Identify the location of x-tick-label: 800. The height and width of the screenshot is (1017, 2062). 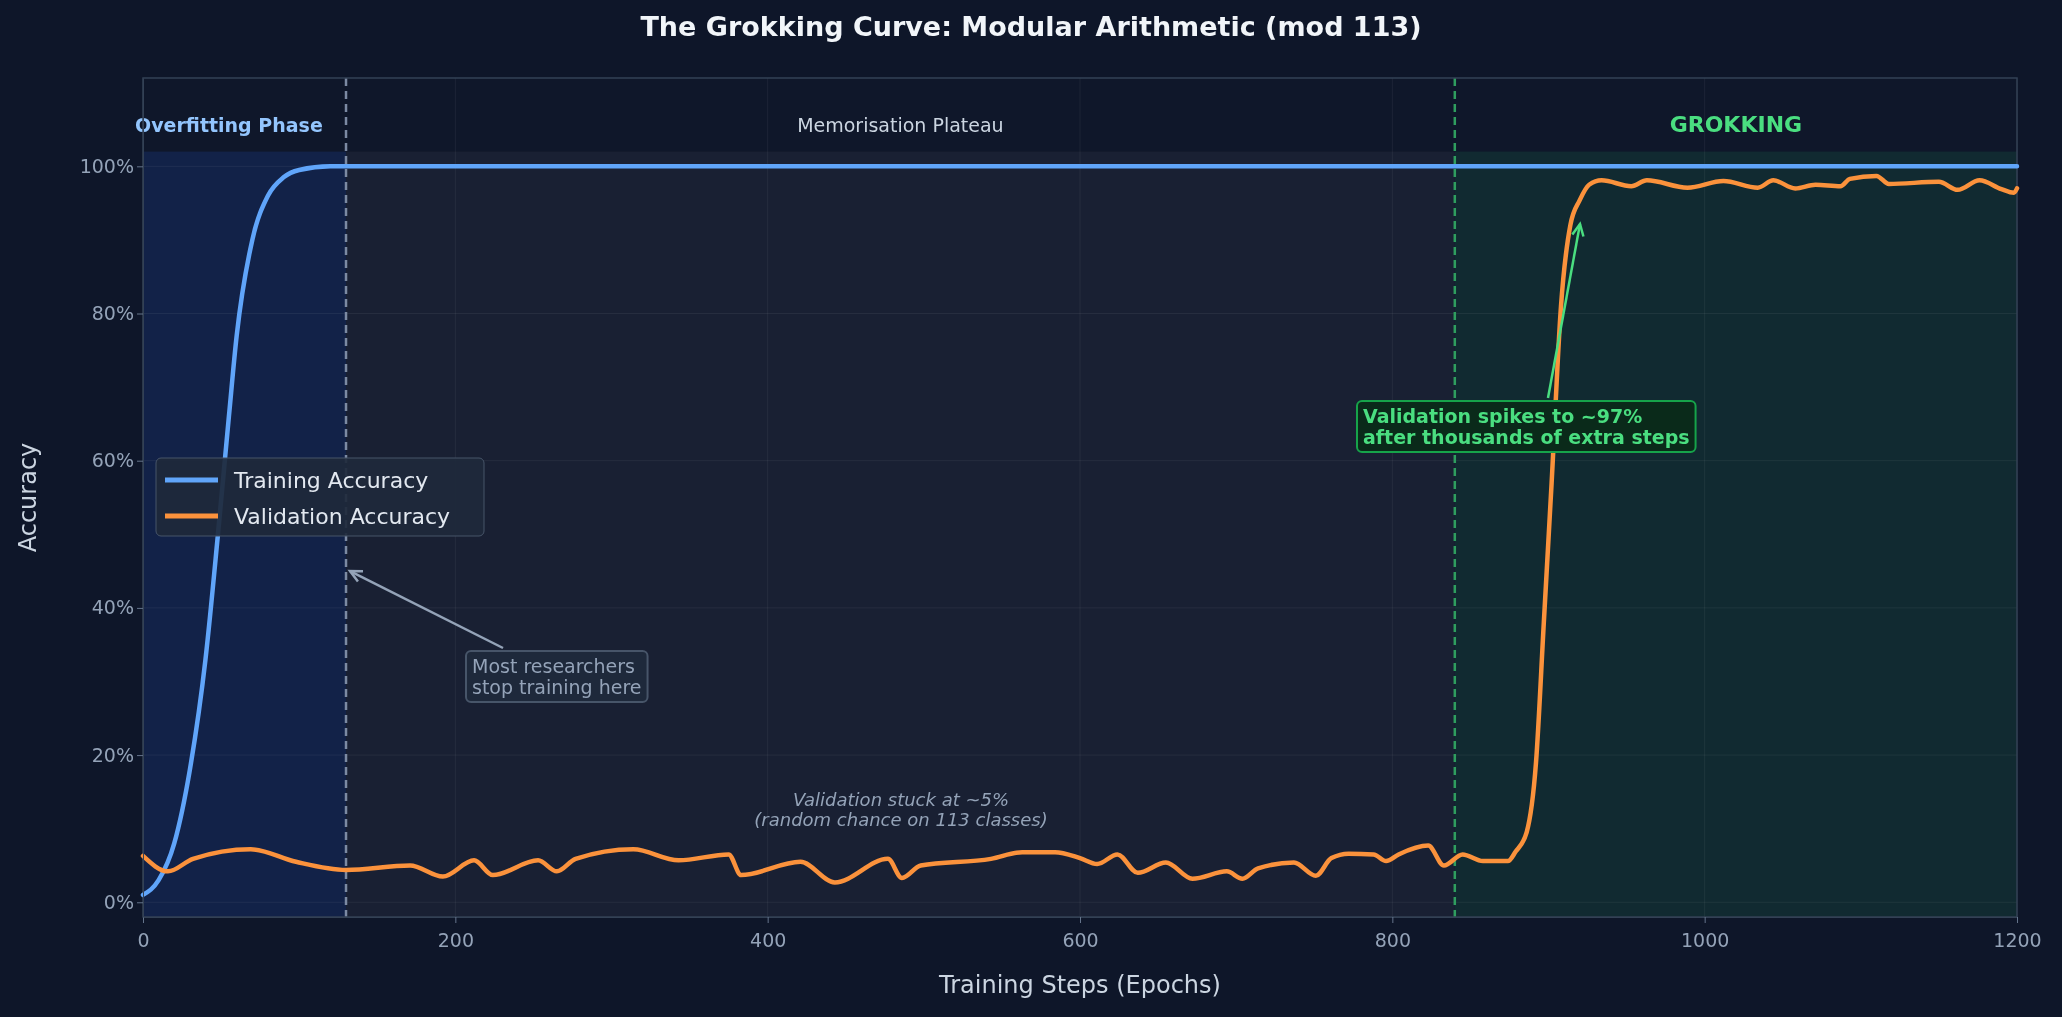
(1392, 939).